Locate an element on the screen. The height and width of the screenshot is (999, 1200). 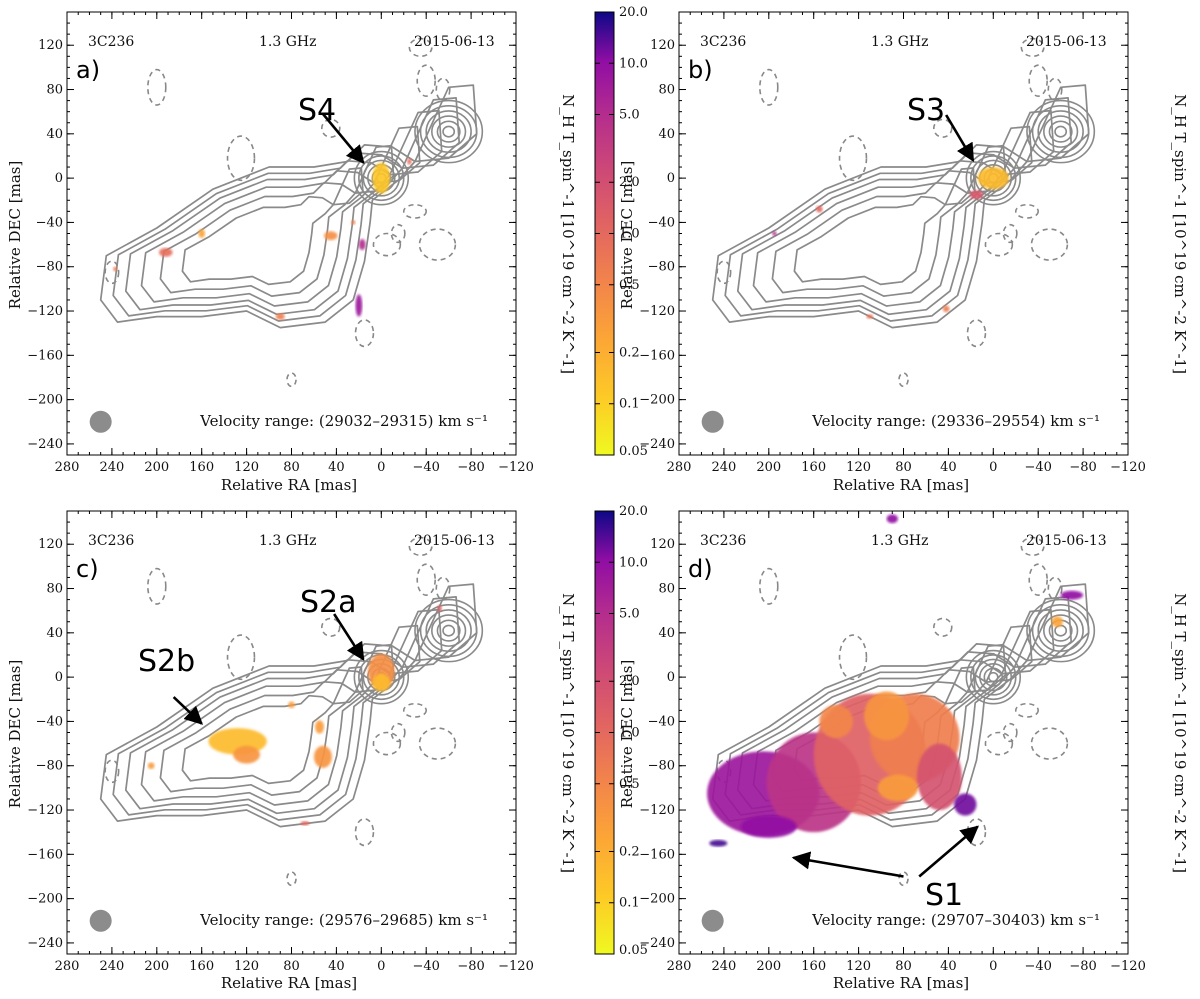
source-label: 3C236 is located at coordinates (723, 42).